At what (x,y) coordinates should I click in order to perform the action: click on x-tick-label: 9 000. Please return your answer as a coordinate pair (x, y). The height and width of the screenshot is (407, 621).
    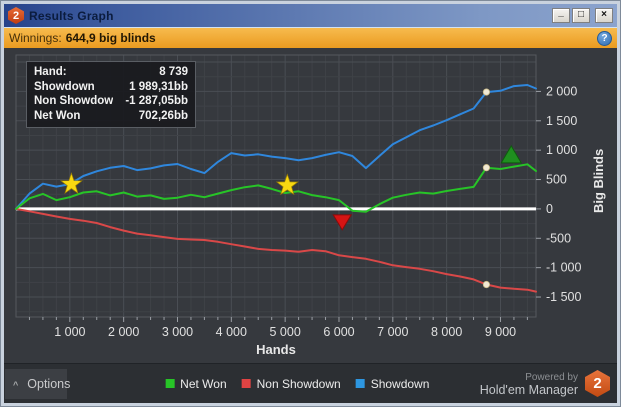
    Looking at the image, I should click on (500, 332).